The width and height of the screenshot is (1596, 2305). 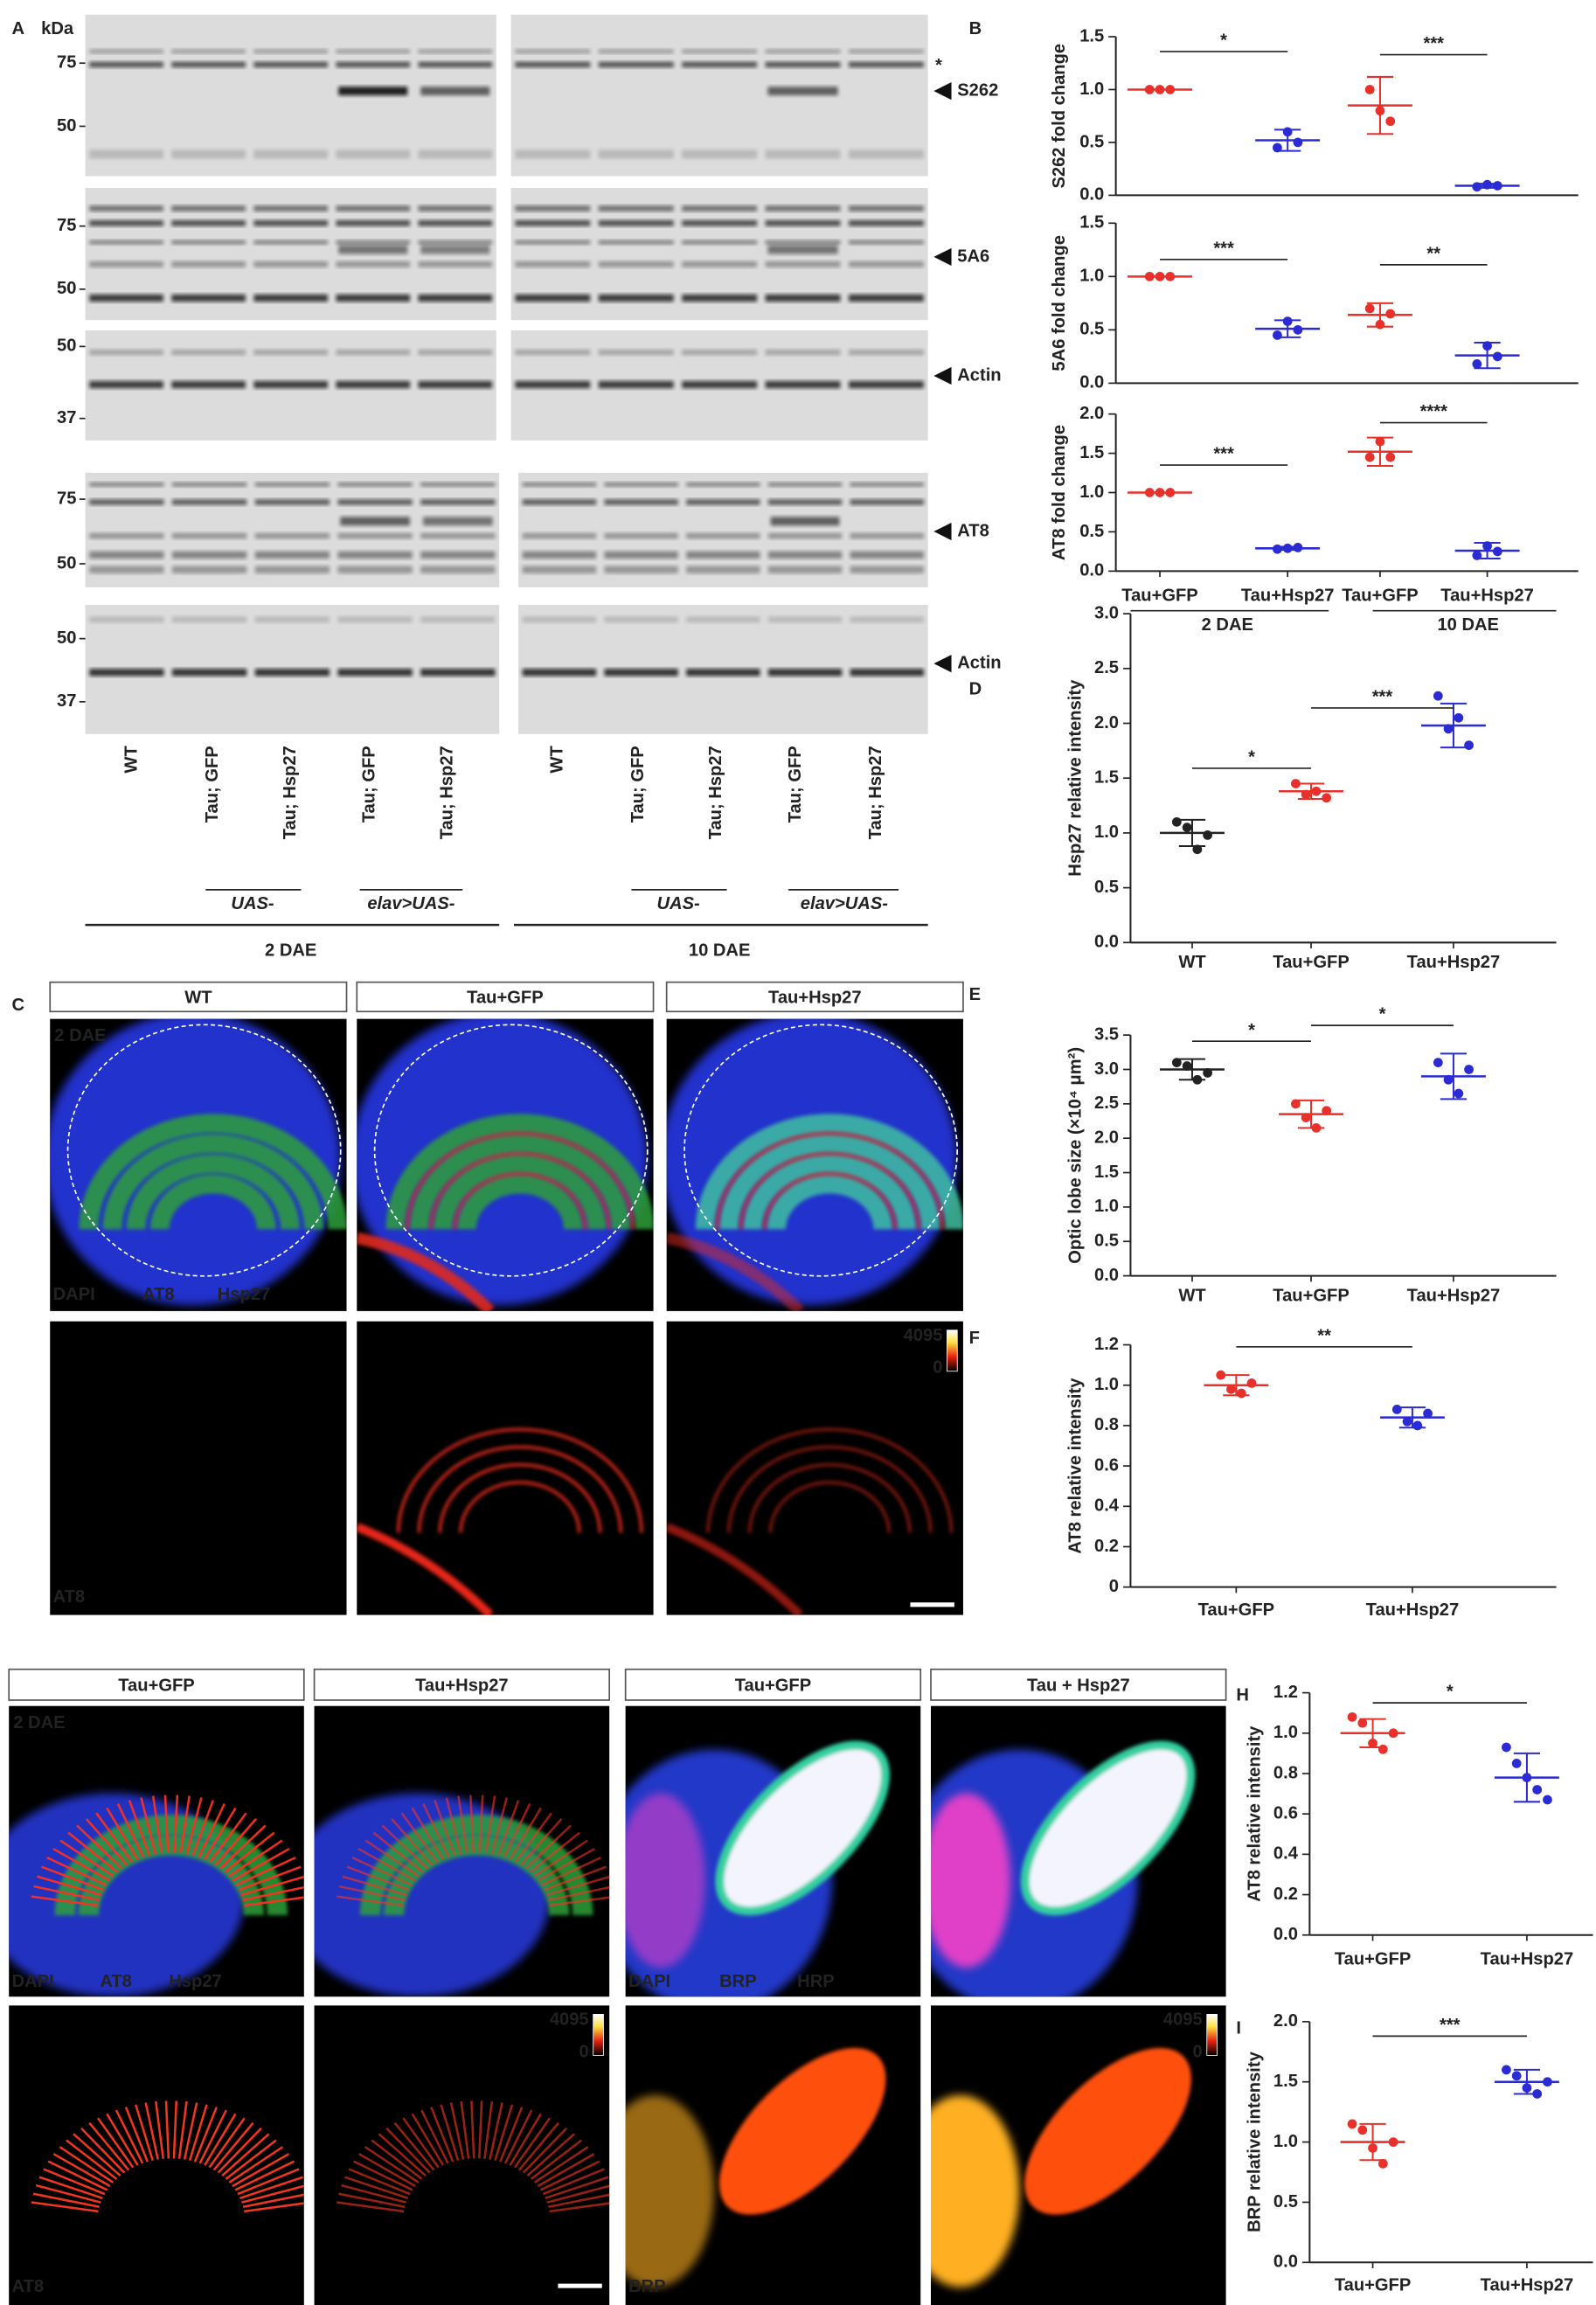 I want to click on colorbar-max: 4095, so click(x=569, y=2020).